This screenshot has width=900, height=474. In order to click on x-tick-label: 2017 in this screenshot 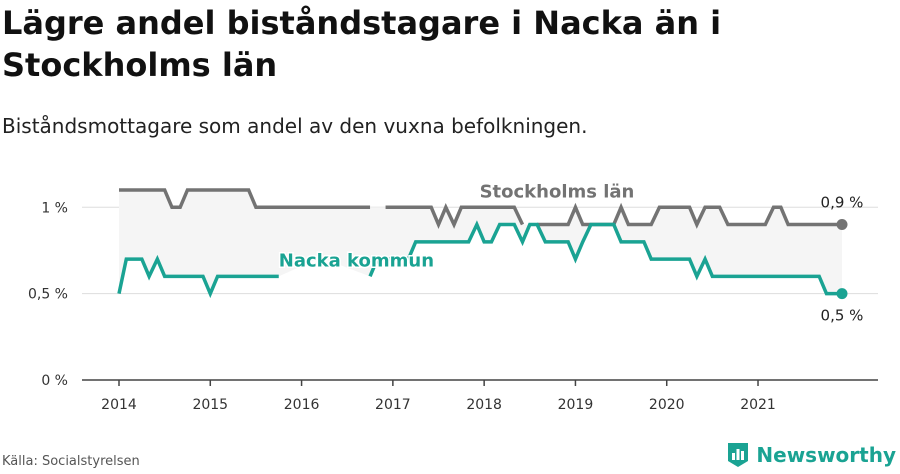, I will do `click(393, 405)`.